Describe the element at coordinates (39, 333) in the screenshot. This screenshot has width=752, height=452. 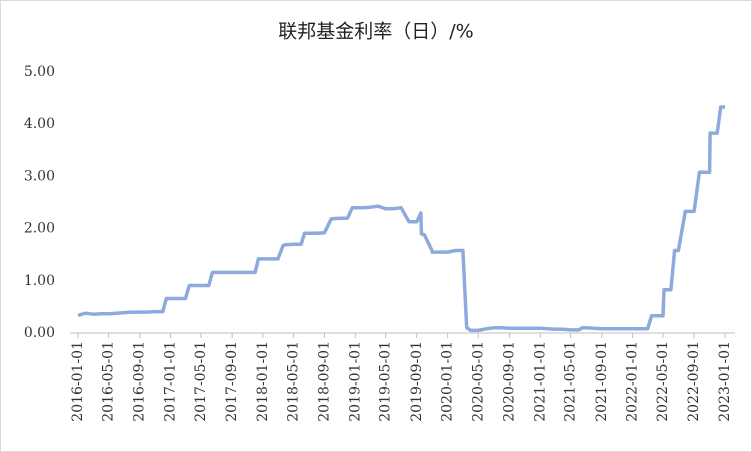
I see `y-tick-label: 0.00` at that location.